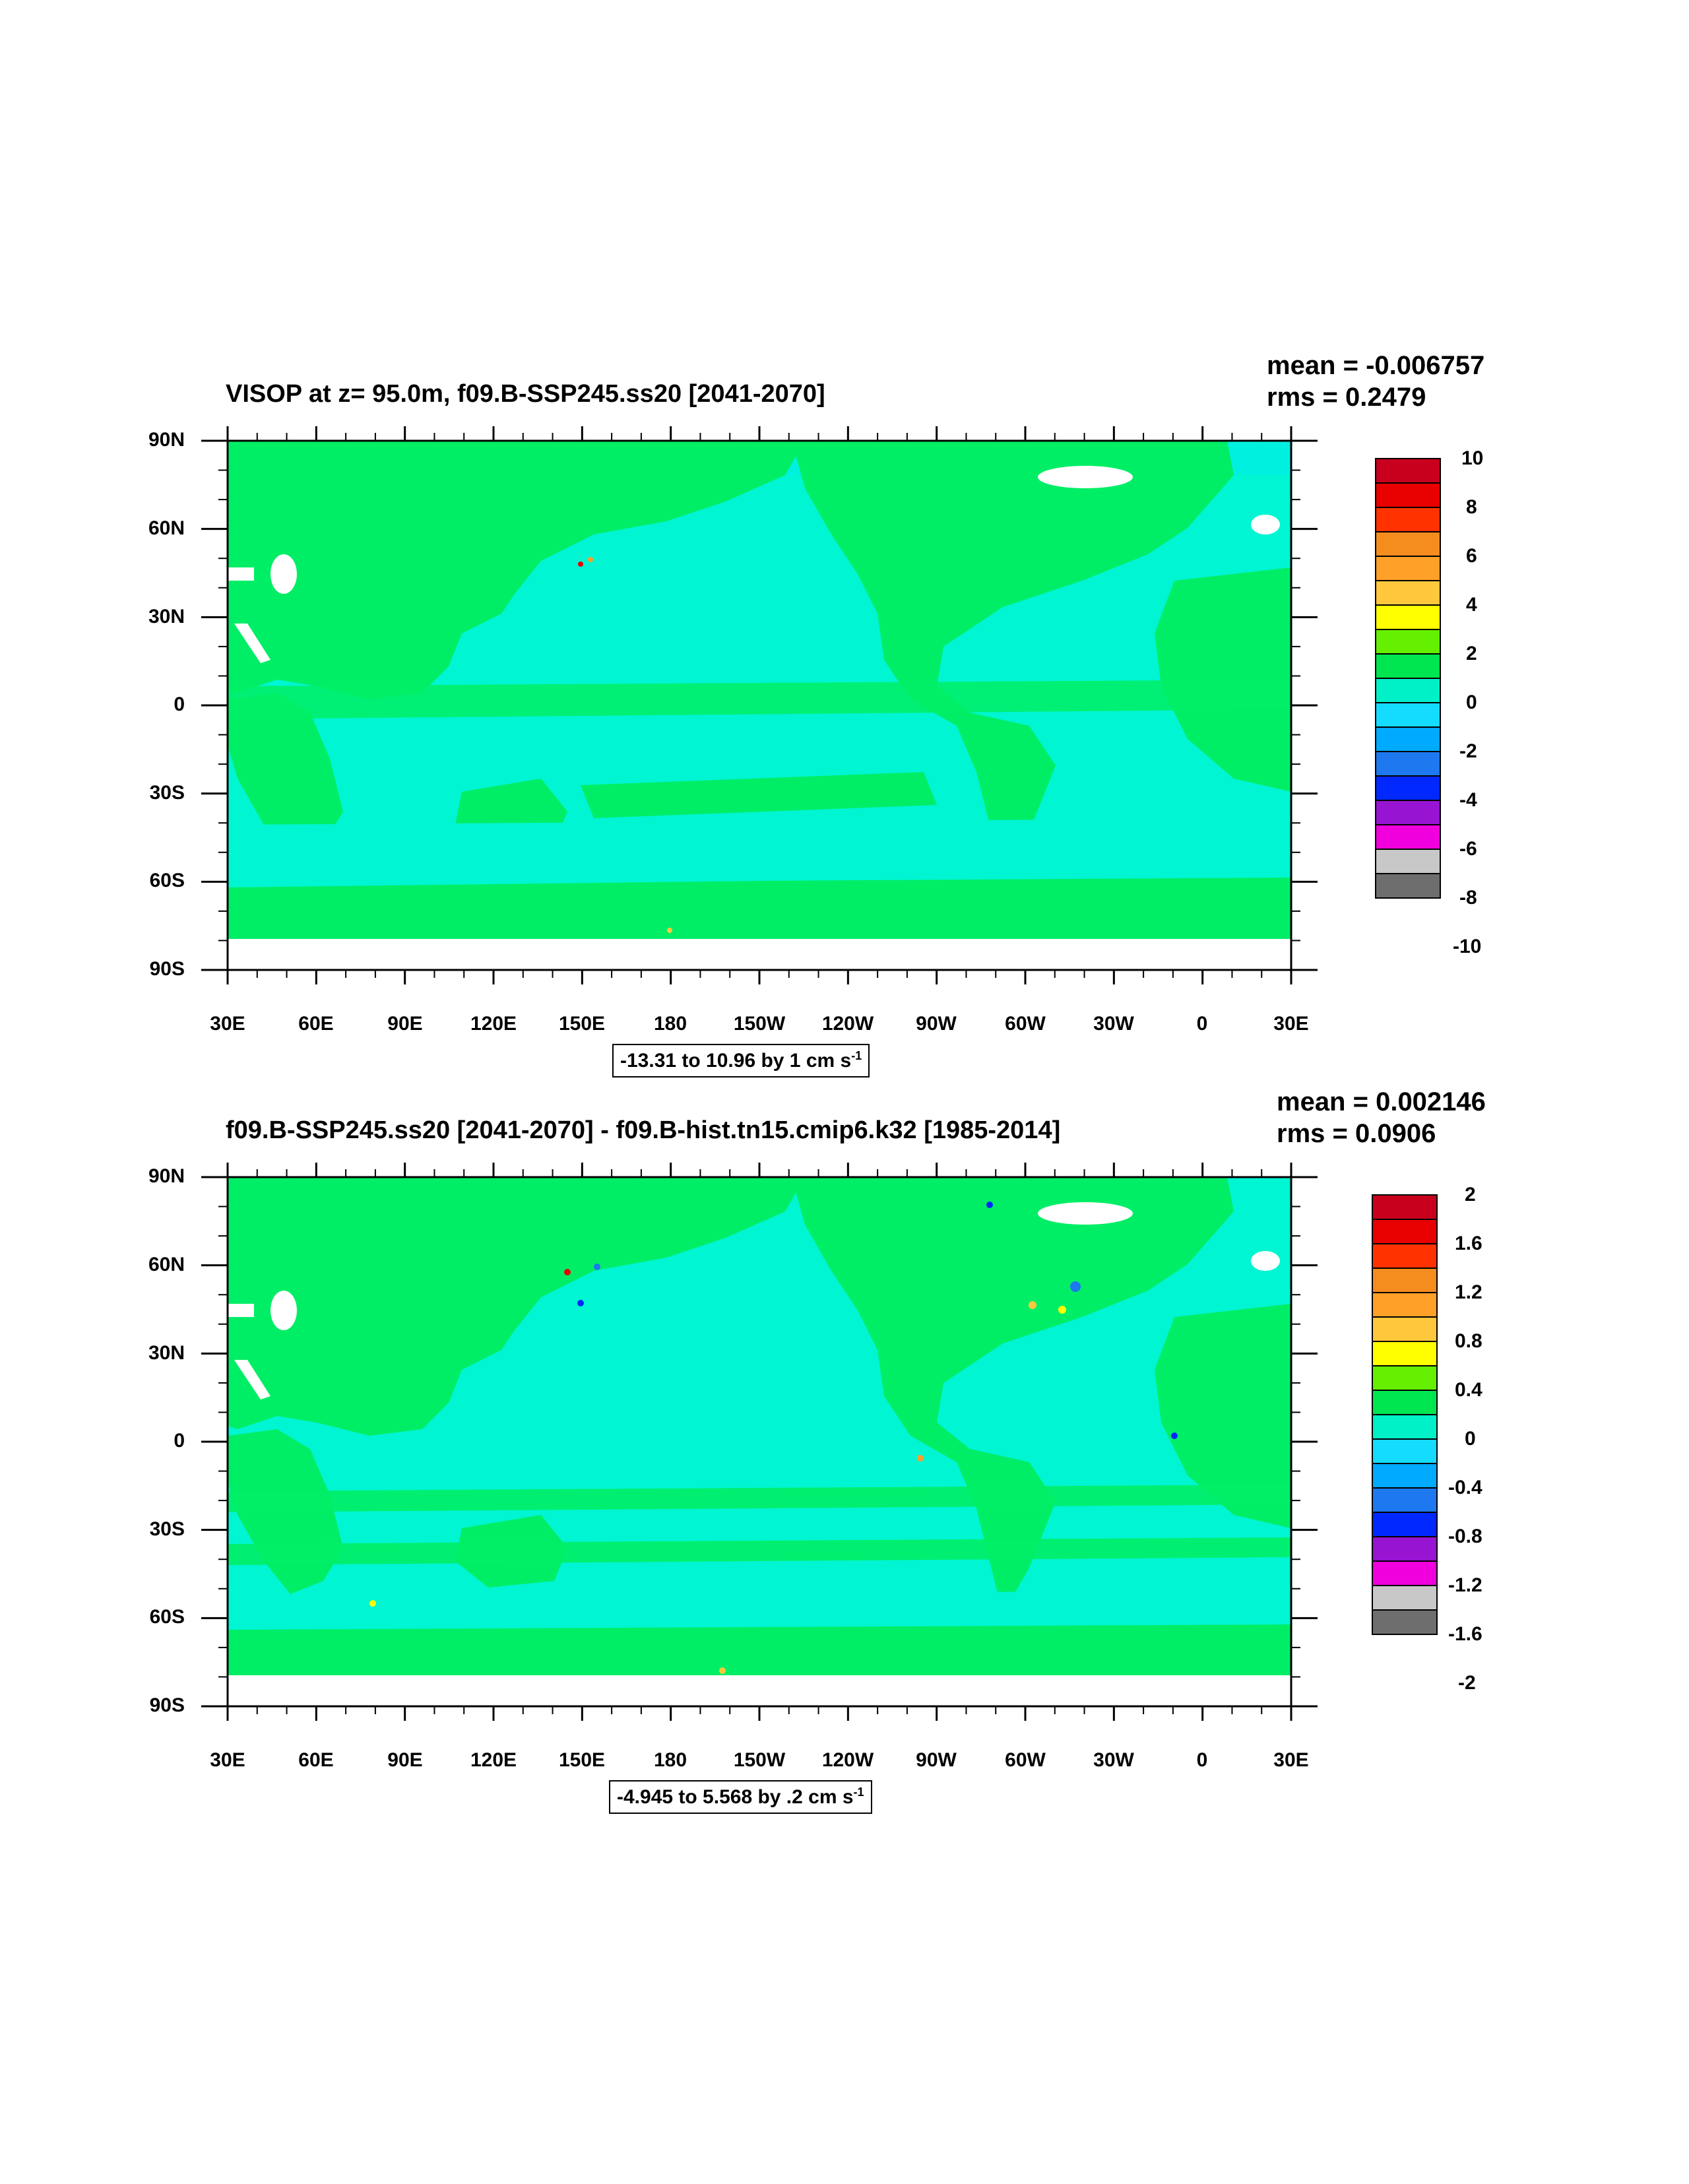 The width and height of the screenshot is (1689, 2184). What do you see at coordinates (284, 1310) in the screenshot?
I see `panel-2-caspian-missing` at bounding box center [284, 1310].